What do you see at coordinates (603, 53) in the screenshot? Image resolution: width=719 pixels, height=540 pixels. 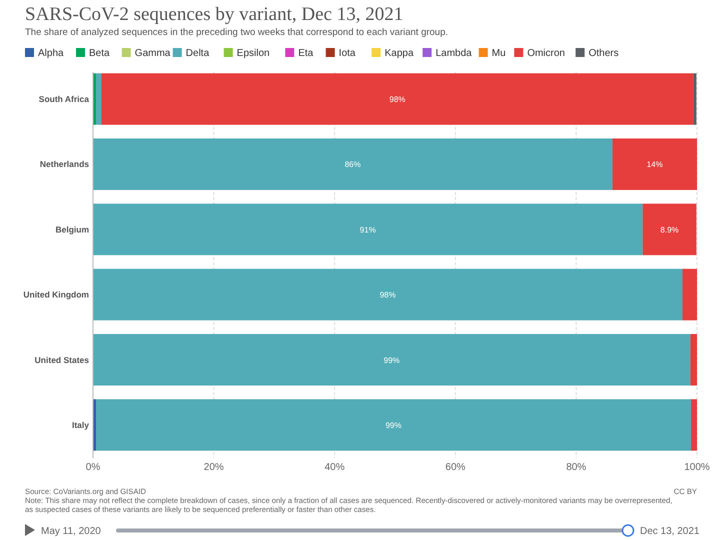 I see `legend-label: Others` at bounding box center [603, 53].